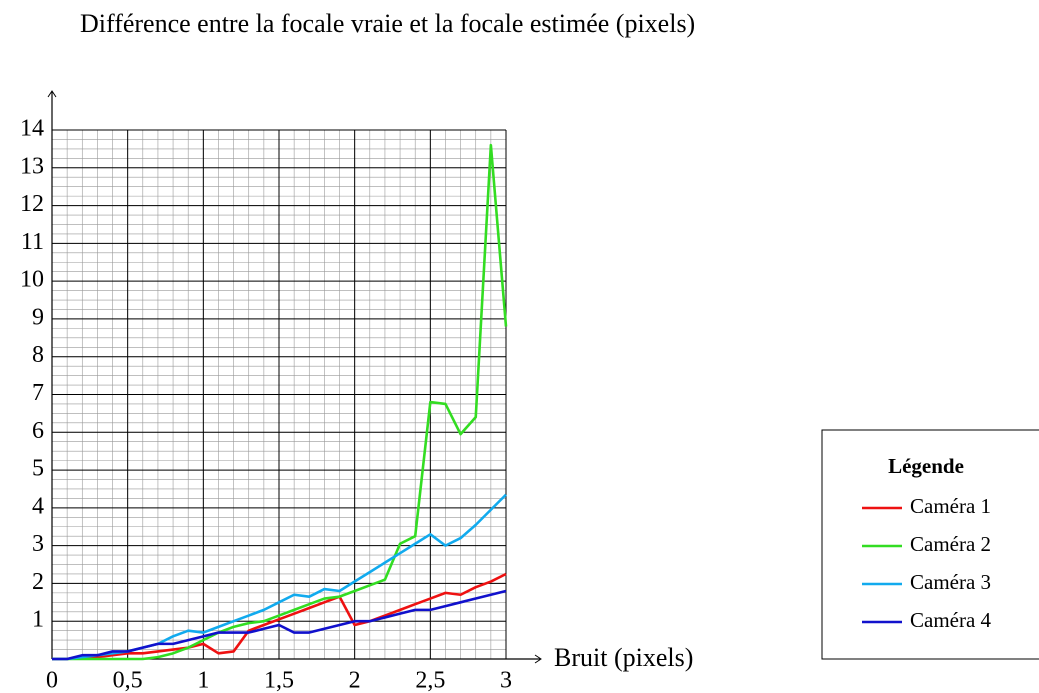  Describe the element at coordinates (951, 620) in the screenshot. I see `legend-label: Caméra 4` at that location.